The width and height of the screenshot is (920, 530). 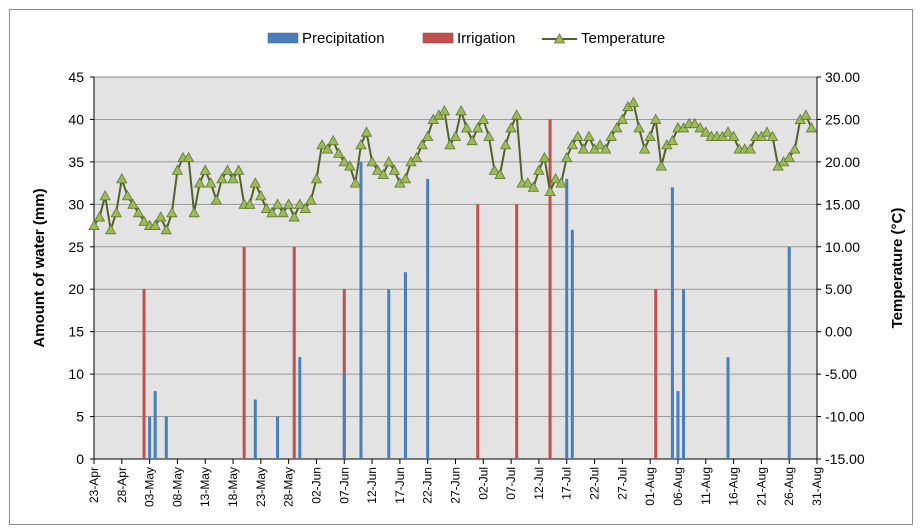 What do you see at coordinates (76, 77) in the screenshot?
I see `y-tick-label: 45` at bounding box center [76, 77].